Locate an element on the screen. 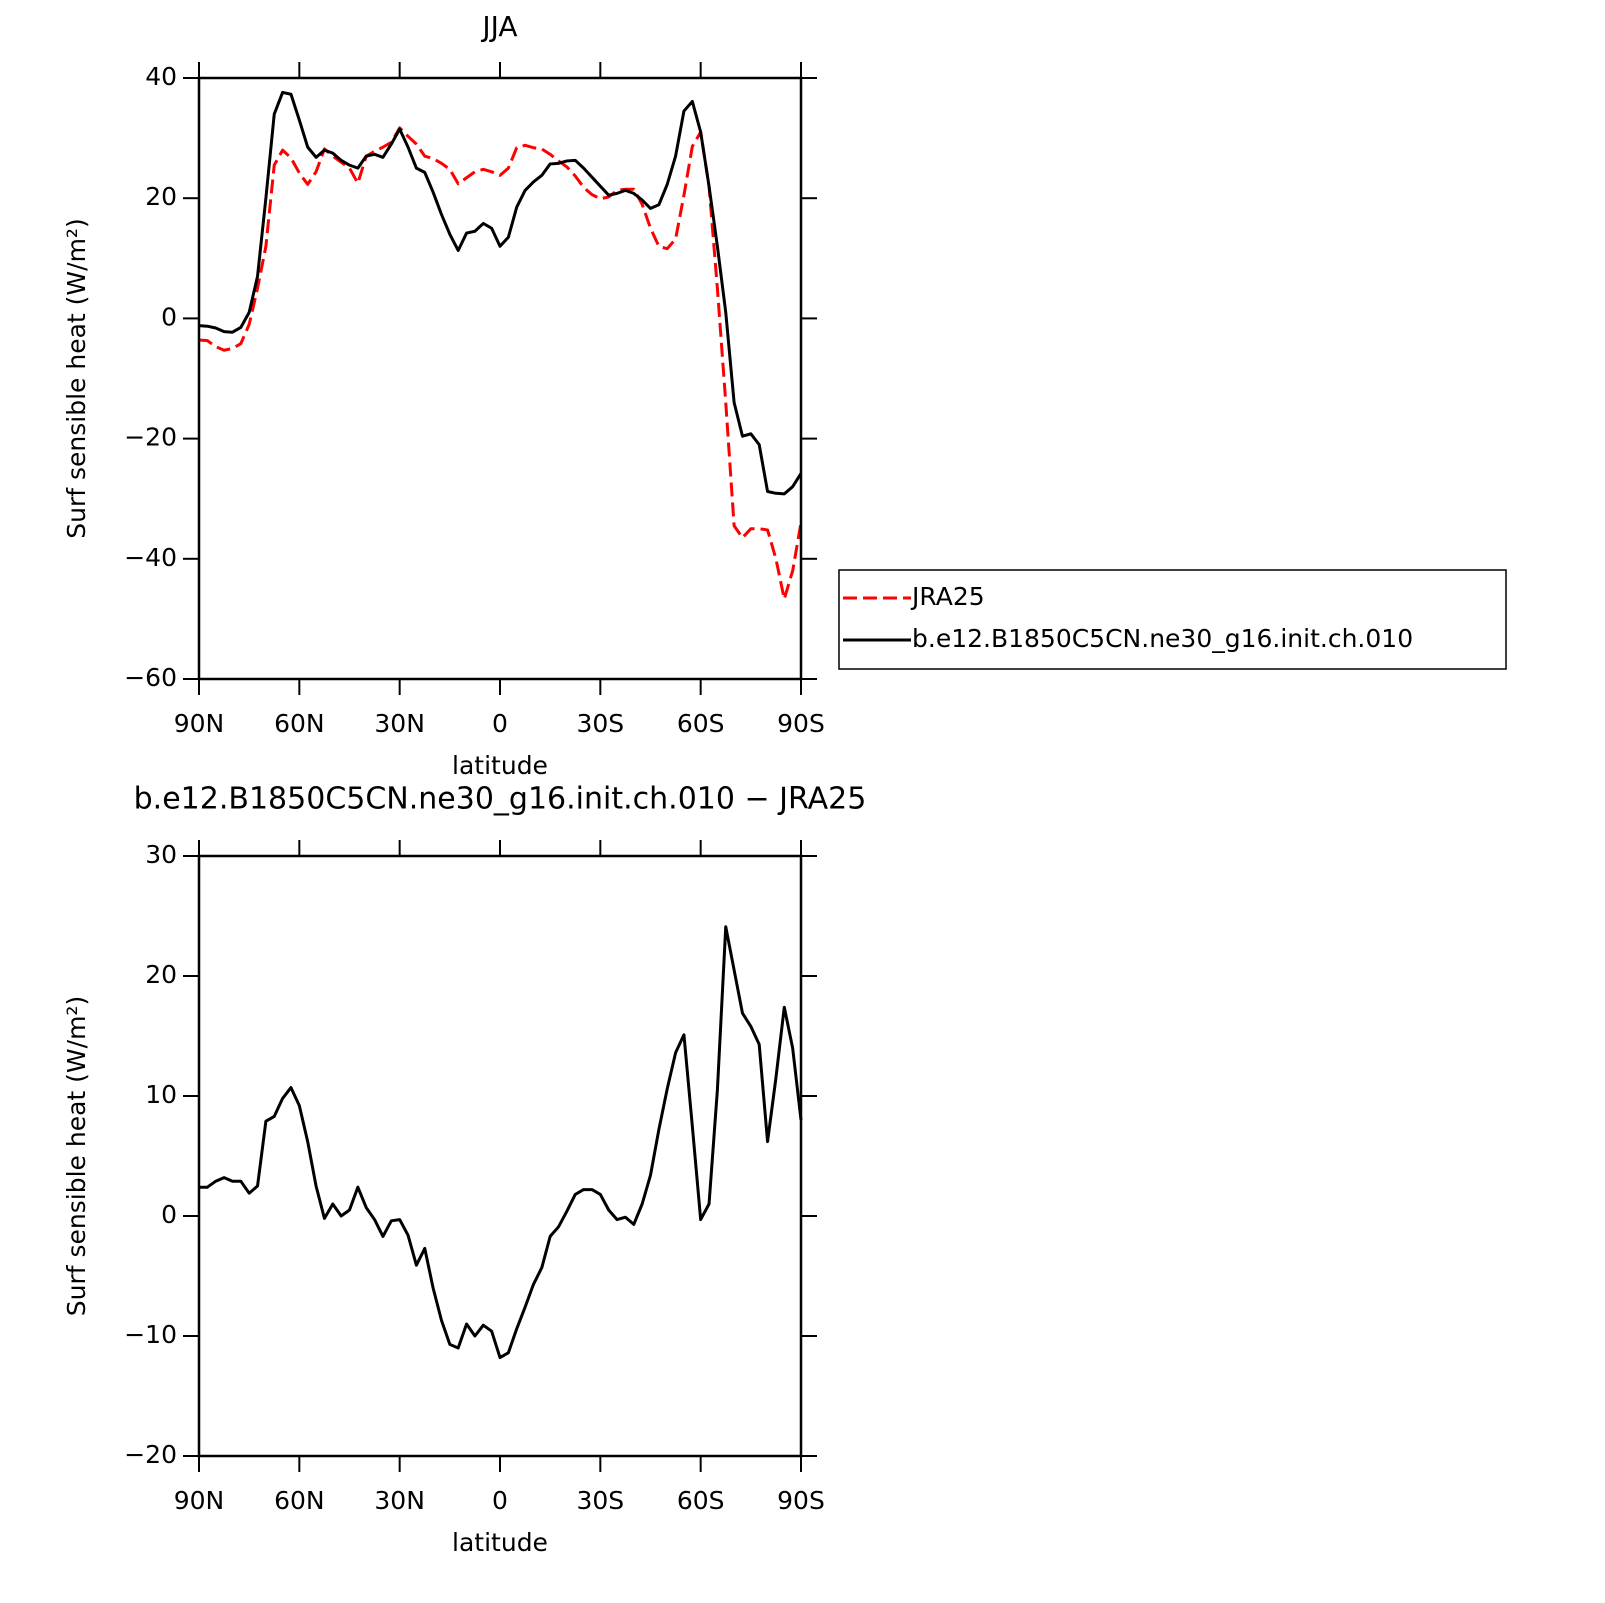  y-tick-label: 40 is located at coordinates (161, 76).